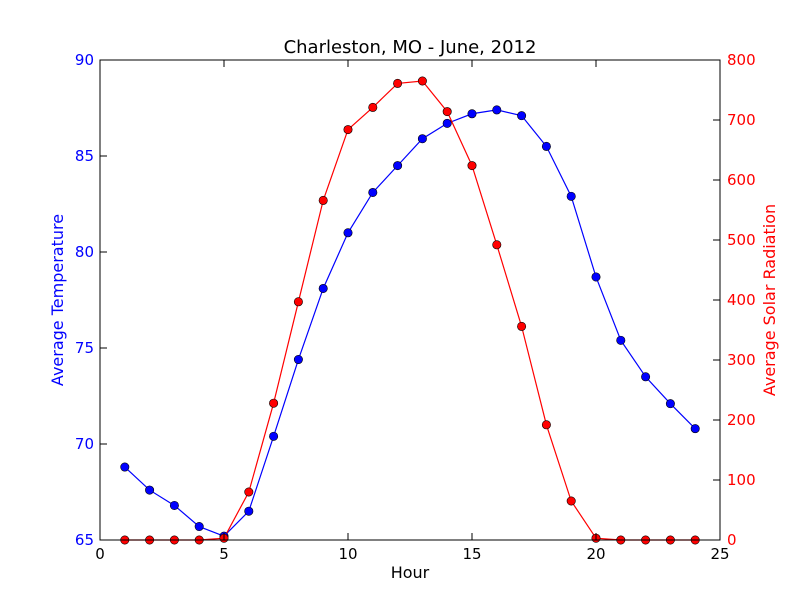 This screenshot has width=800, height=600. What do you see at coordinates (84, 348) in the screenshot?
I see `y-left-tick-label: 75` at bounding box center [84, 348].